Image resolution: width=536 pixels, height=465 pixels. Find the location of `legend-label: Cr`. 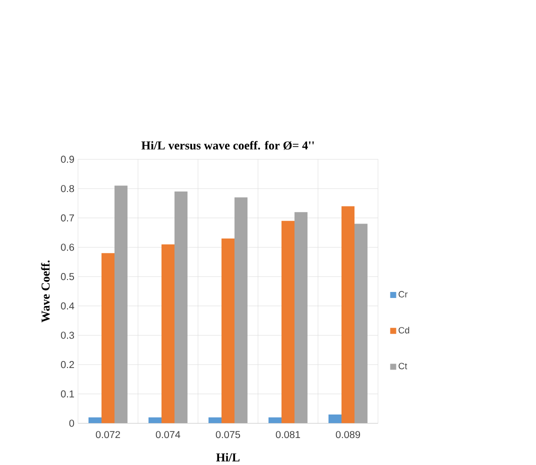

legend-label: Cr is located at coordinates (403, 294).